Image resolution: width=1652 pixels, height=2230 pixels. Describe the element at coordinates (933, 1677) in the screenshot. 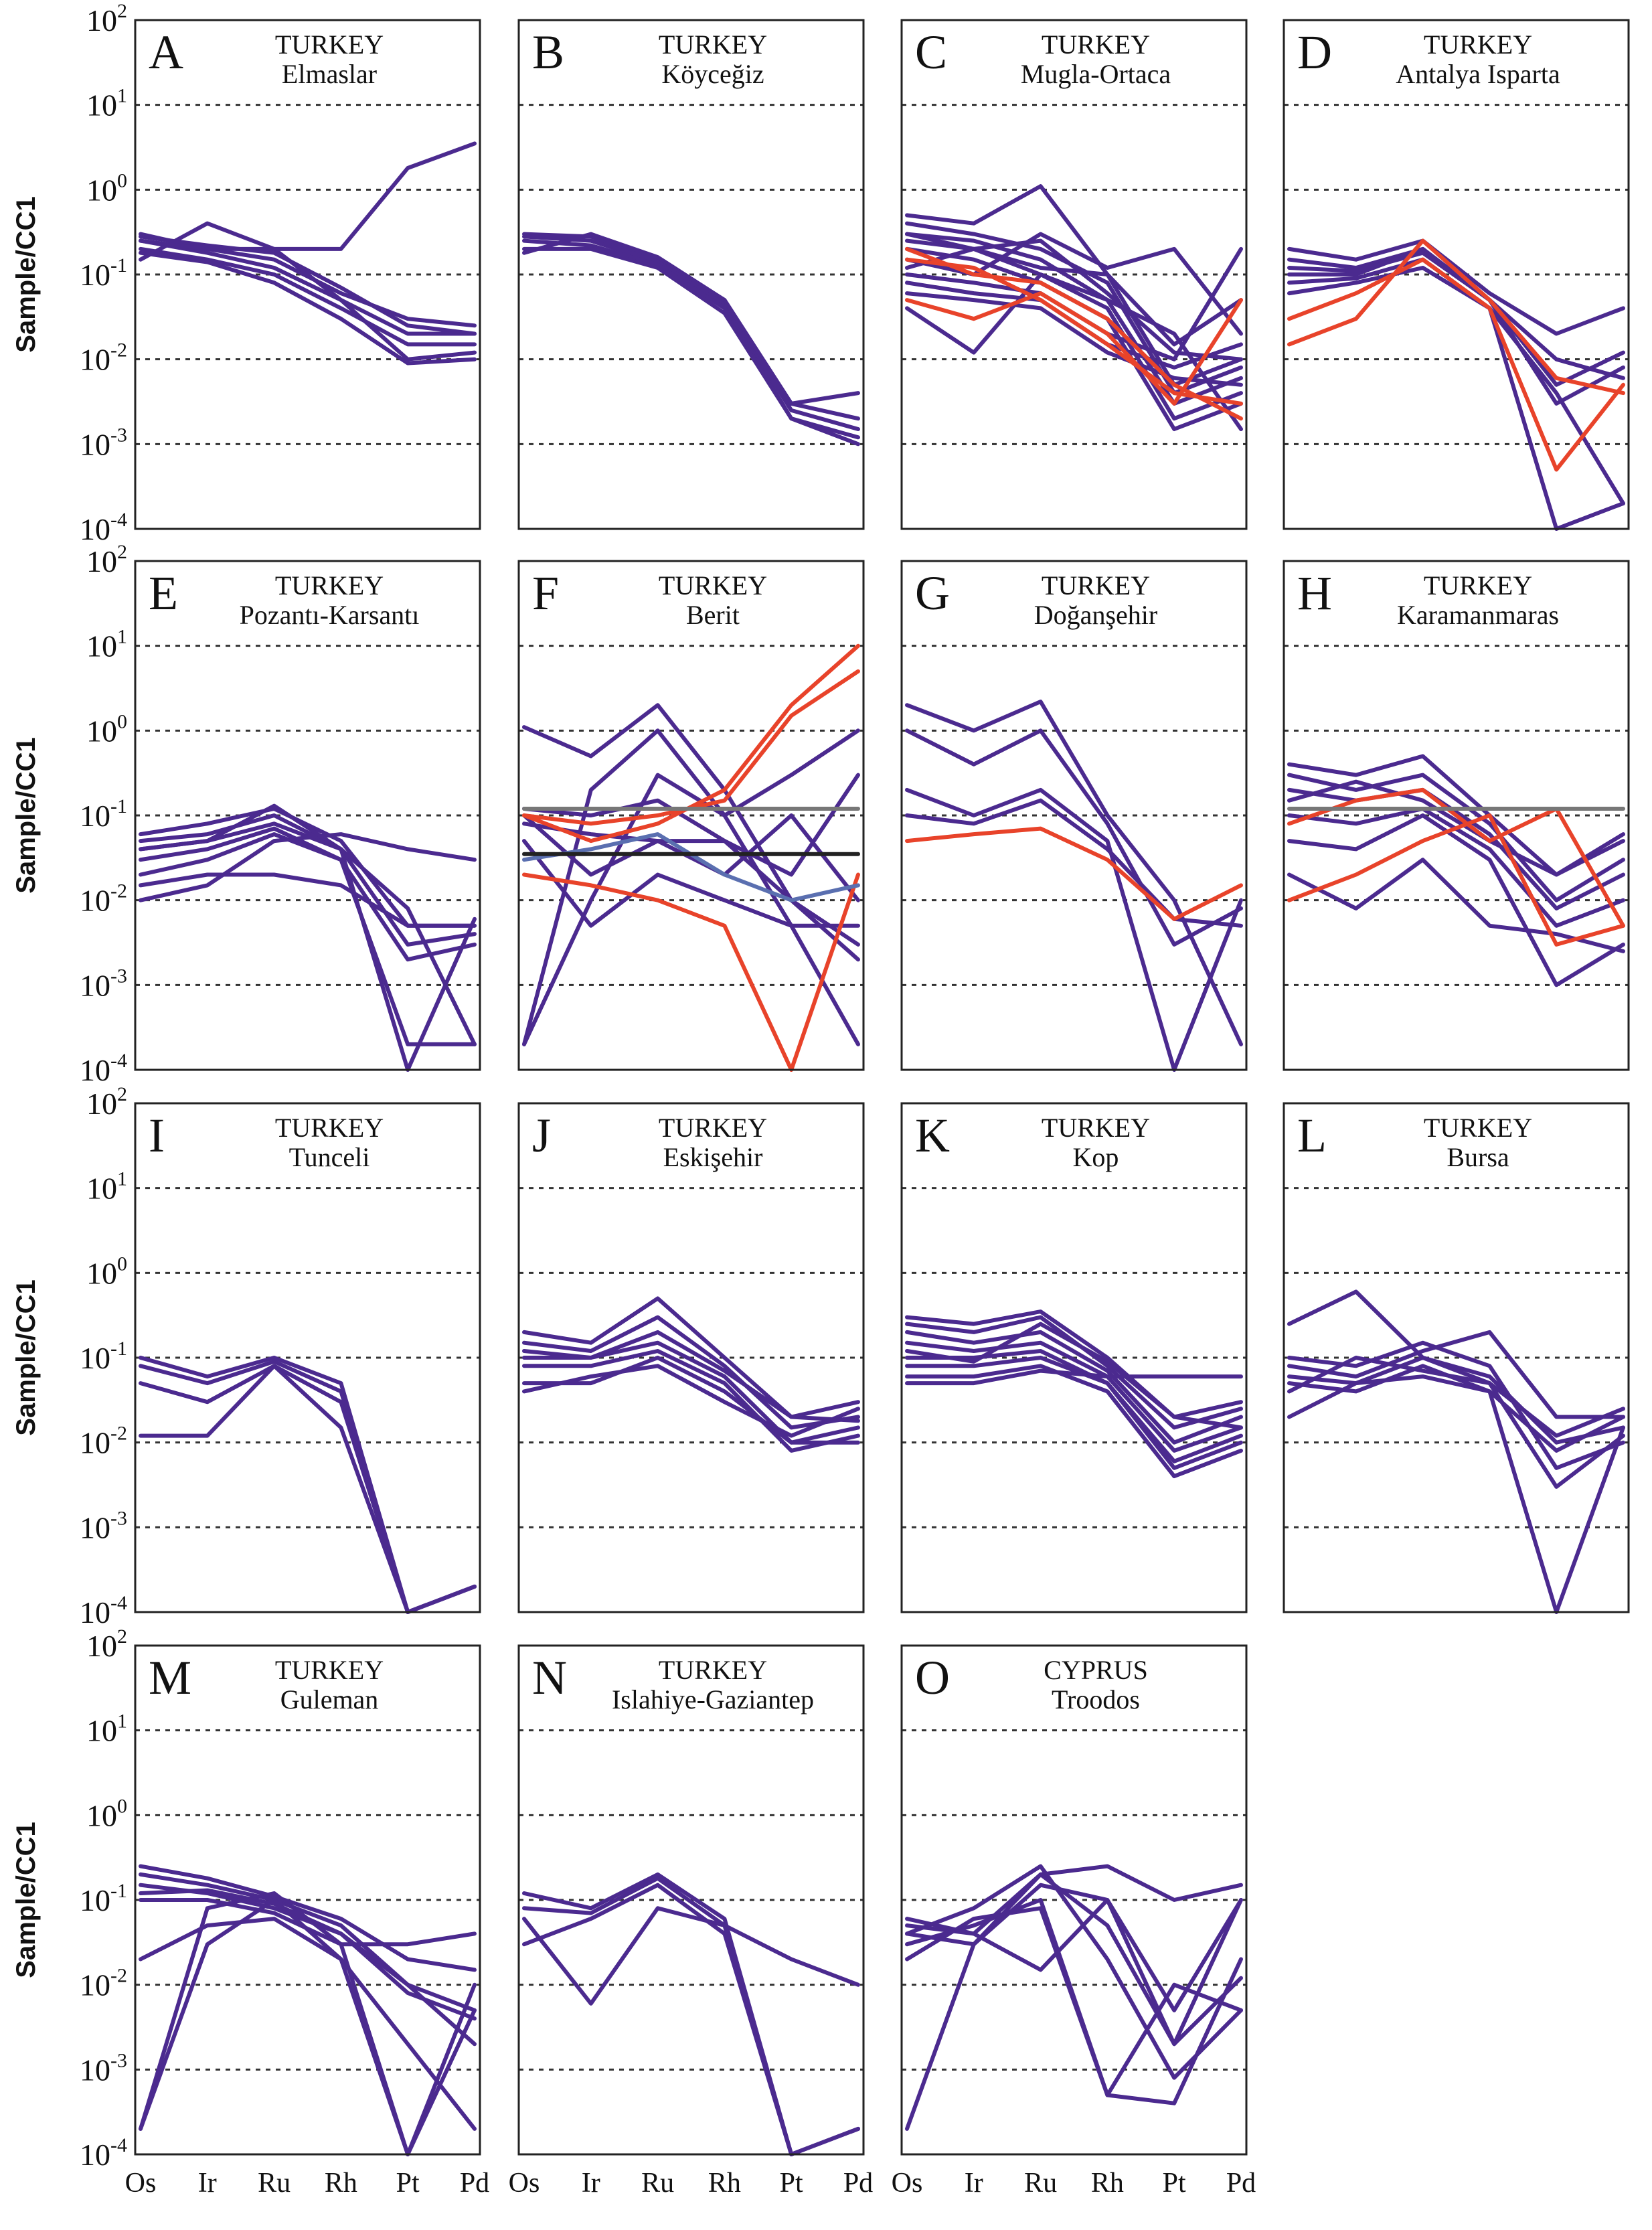

I see `panel-letter: O` at that location.